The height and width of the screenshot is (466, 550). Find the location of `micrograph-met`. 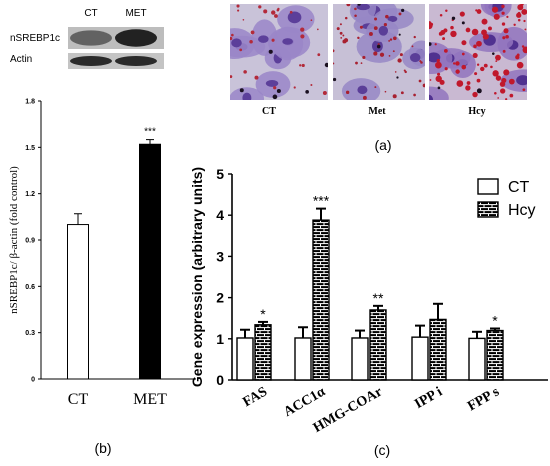

micrograph-met is located at coordinates (379, 52).